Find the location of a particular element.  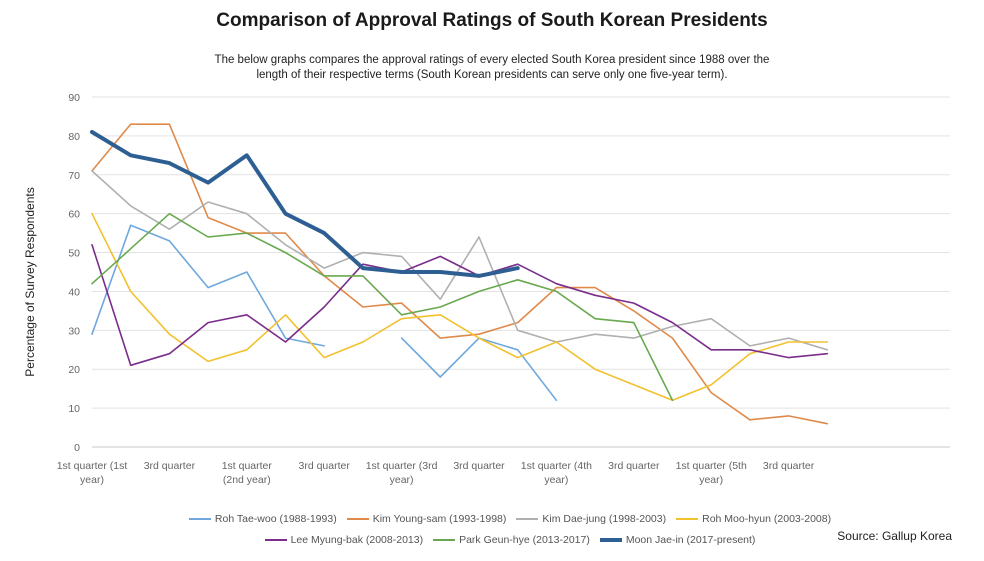

legend-item: Roh Tae-woo (1988-1993) is located at coordinates (262, 518).